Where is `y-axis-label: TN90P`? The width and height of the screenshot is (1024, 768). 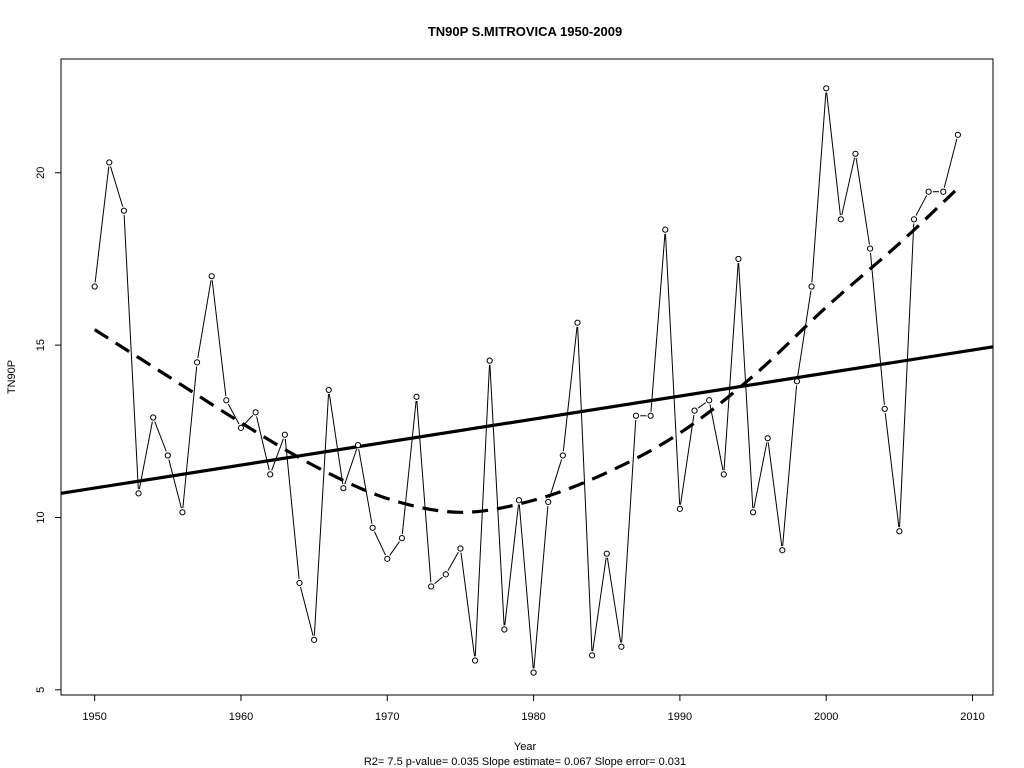 y-axis-label: TN90P is located at coordinates (12, 377).